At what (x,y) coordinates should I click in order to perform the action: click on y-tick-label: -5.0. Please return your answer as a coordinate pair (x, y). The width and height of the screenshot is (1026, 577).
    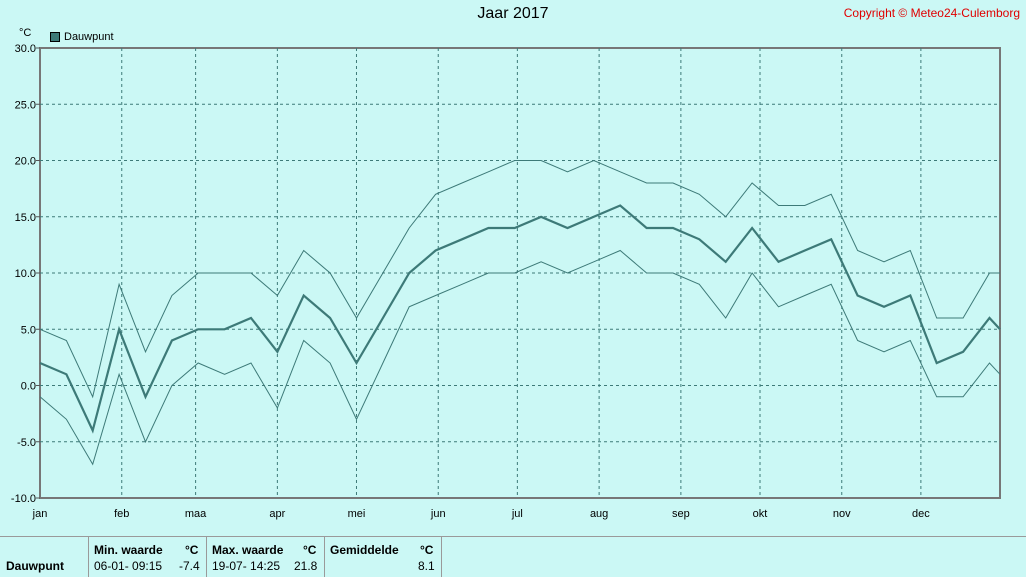
    Looking at the image, I should click on (26, 443).